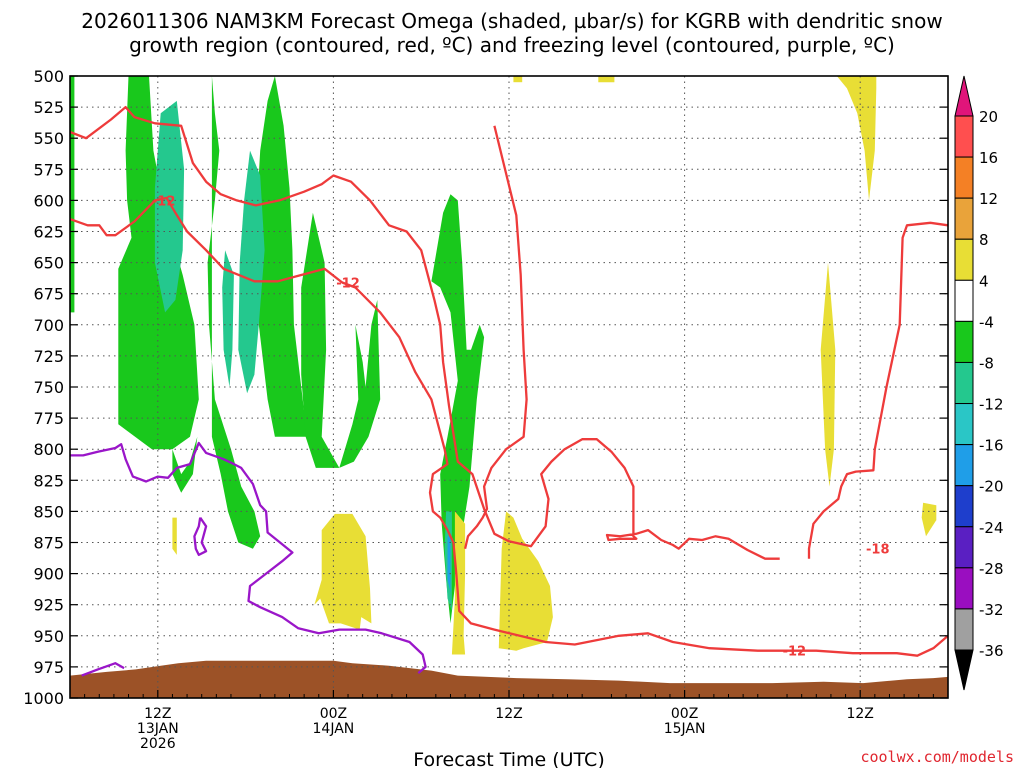 Image resolution: width=1024 pixels, height=768 pixels. I want to click on y-tick-label: 675, so click(48, 294).